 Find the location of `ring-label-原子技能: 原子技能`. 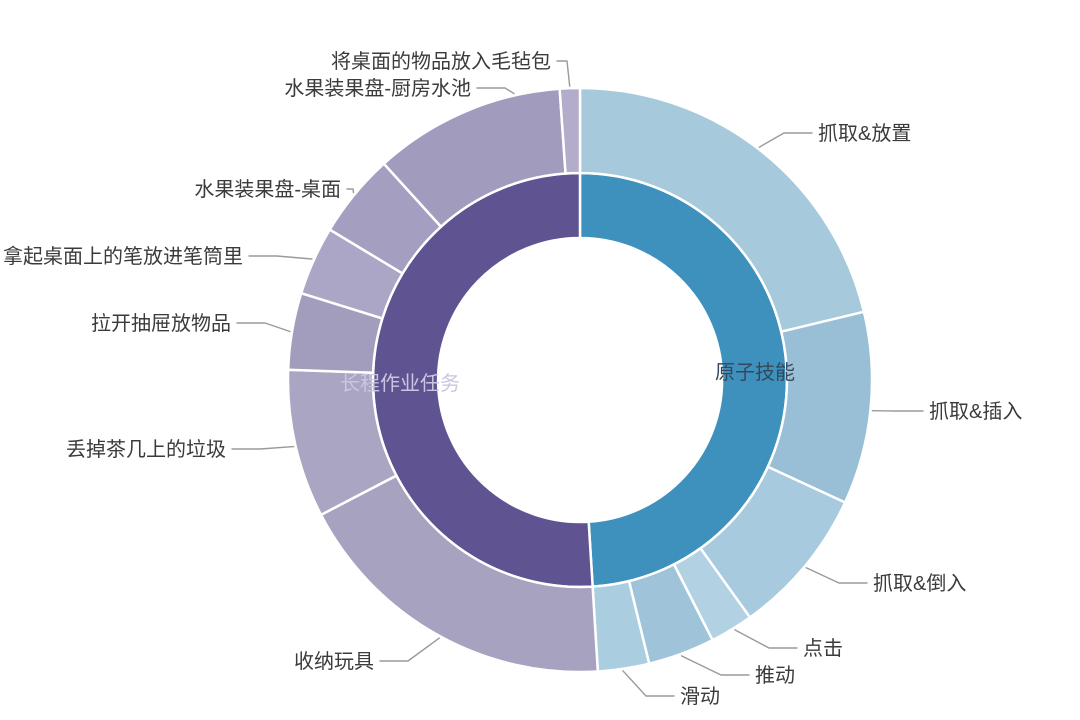

ring-label-原子技能: 原子技能 is located at coordinates (755, 372).